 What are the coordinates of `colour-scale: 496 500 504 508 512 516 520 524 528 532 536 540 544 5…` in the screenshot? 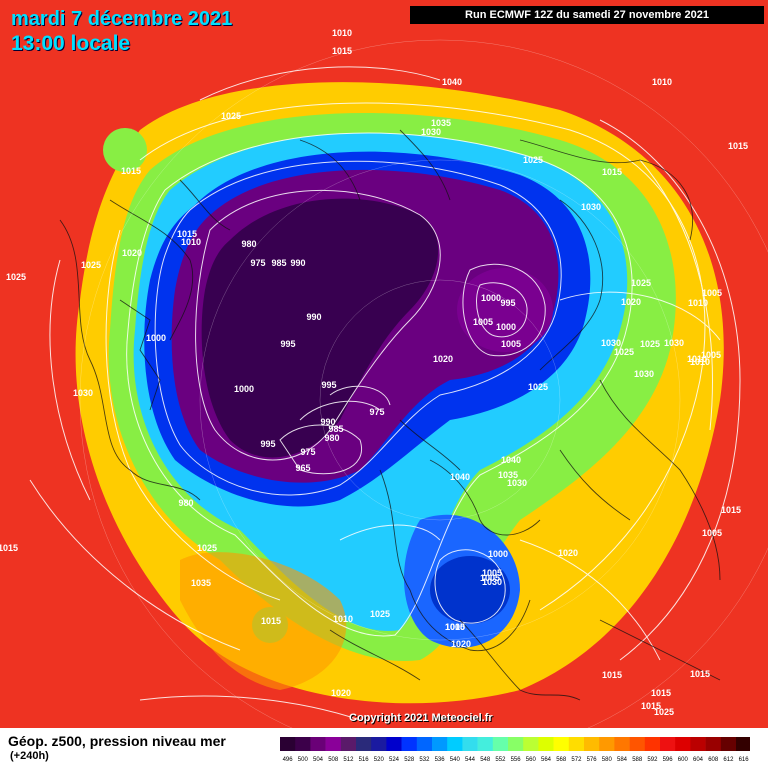 It's located at (515, 750).